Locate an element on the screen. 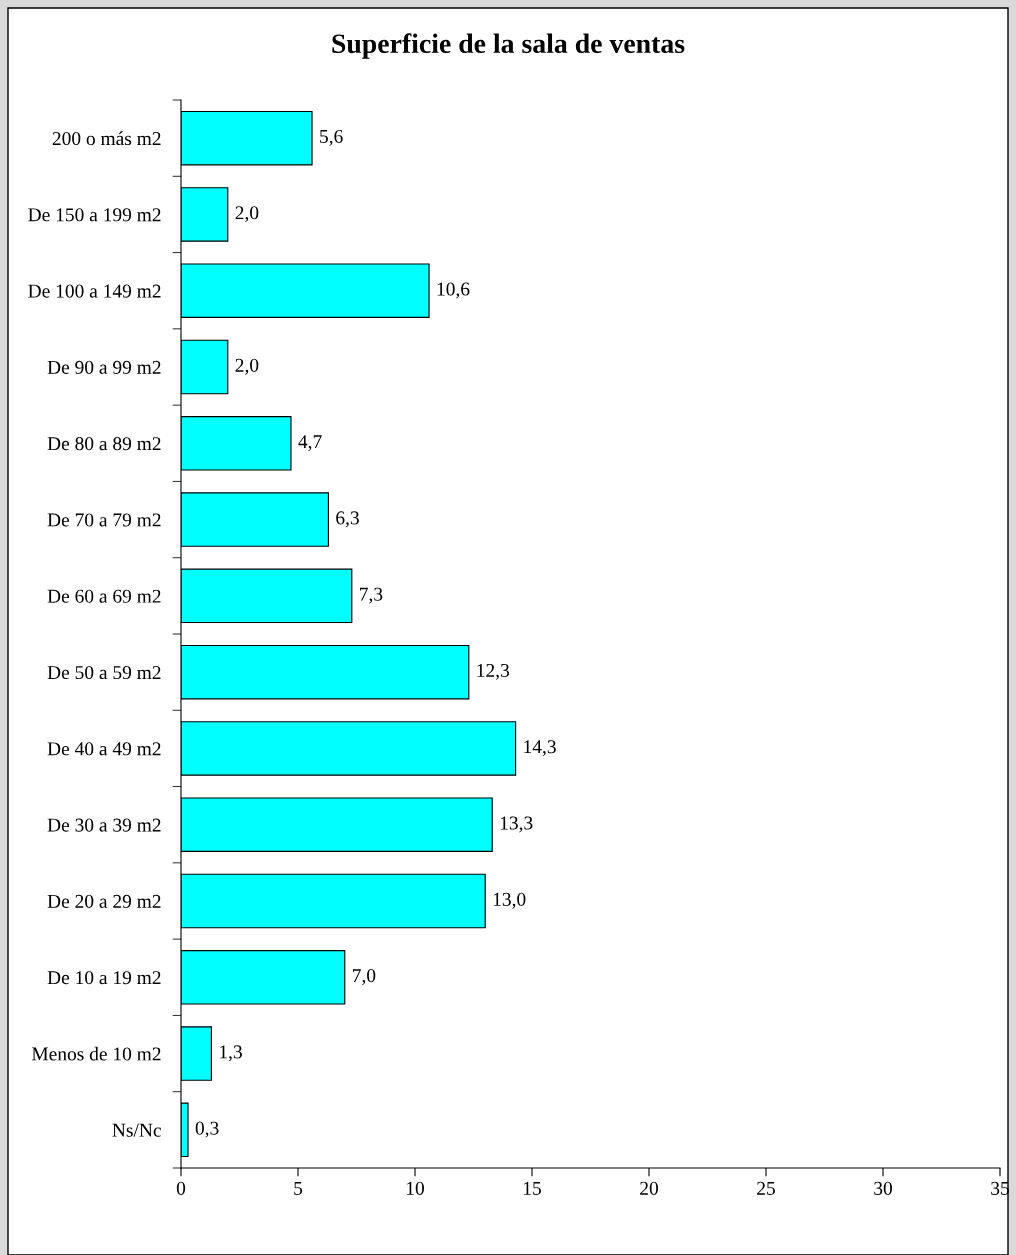  x-tick-label: 0 is located at coordinates (181, 1188).